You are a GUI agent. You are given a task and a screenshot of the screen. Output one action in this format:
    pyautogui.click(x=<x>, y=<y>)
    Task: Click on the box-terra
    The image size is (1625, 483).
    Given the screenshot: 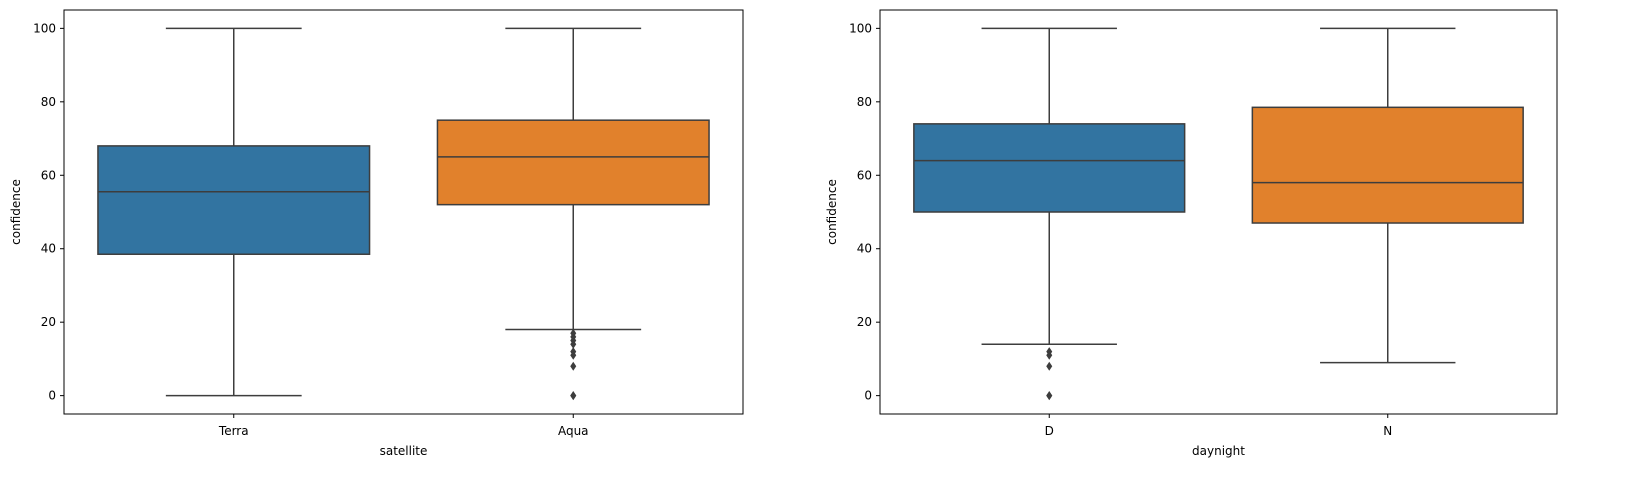 What is the action you would take?
    pyautogui.click(x=234, y=212)
    